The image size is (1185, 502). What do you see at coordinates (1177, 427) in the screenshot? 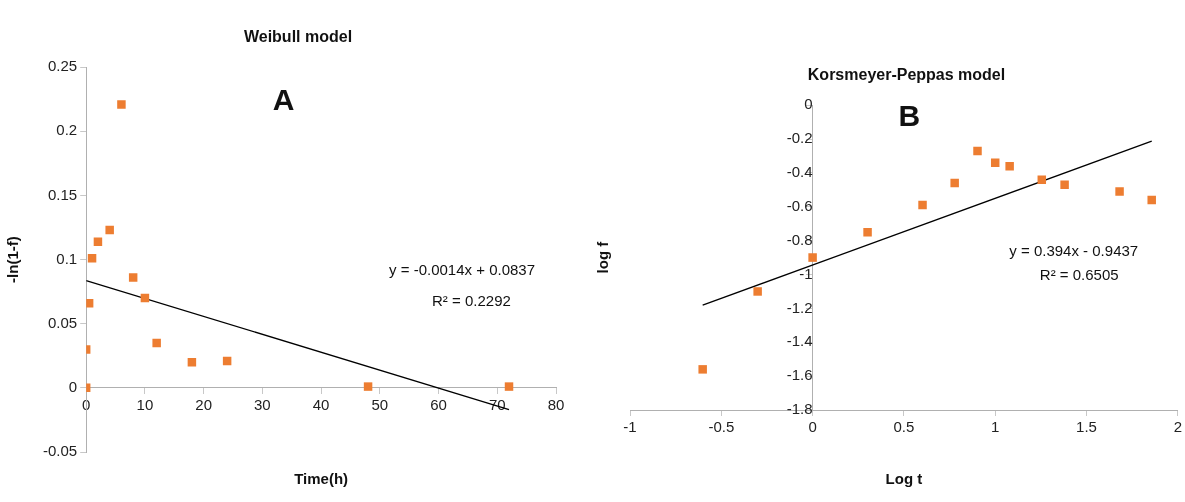
I see `x-tick-label: 2` at bounding box center [1177, 427].